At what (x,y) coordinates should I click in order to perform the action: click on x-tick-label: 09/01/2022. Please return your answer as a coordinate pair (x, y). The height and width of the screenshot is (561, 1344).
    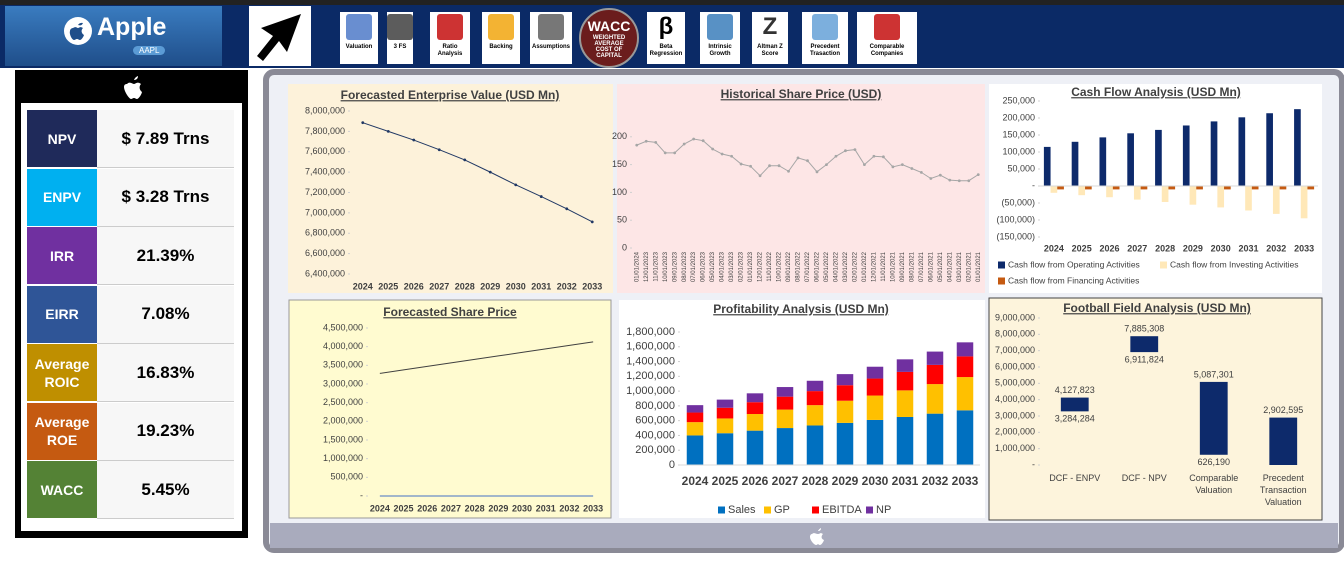
    Looking at the image, I should click on (789, 266).